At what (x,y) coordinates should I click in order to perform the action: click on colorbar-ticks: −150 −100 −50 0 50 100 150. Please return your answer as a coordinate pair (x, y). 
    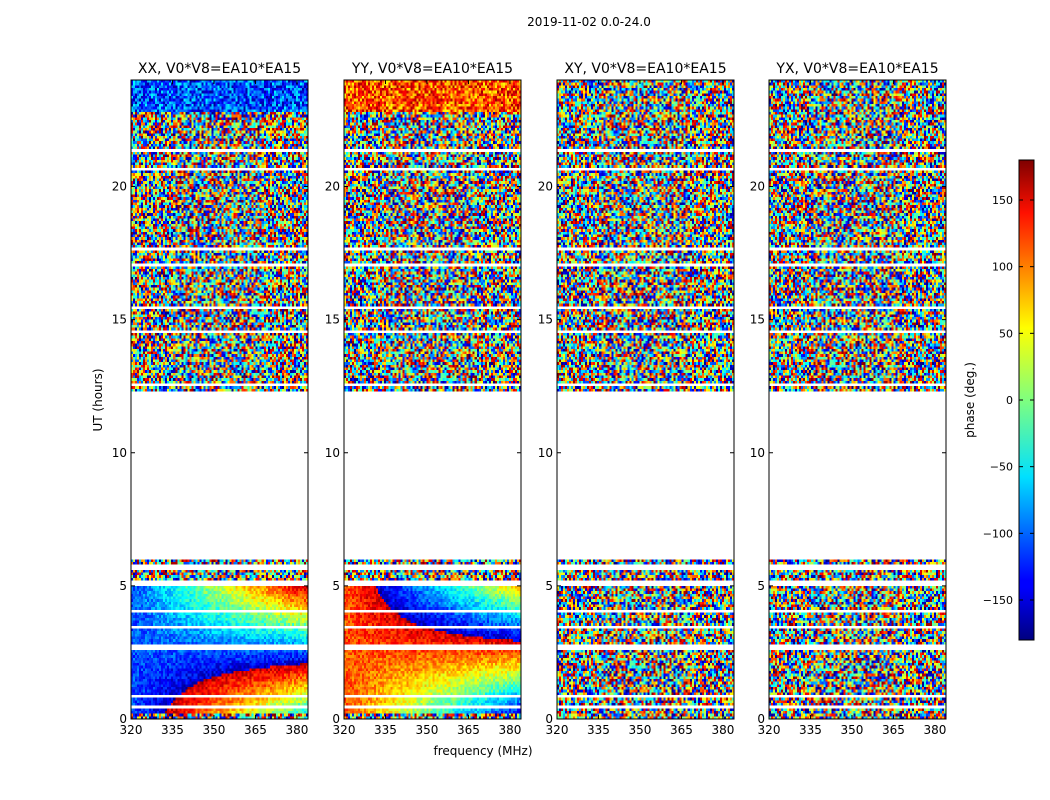
    Looking at the image, I should click on (1008, 400).